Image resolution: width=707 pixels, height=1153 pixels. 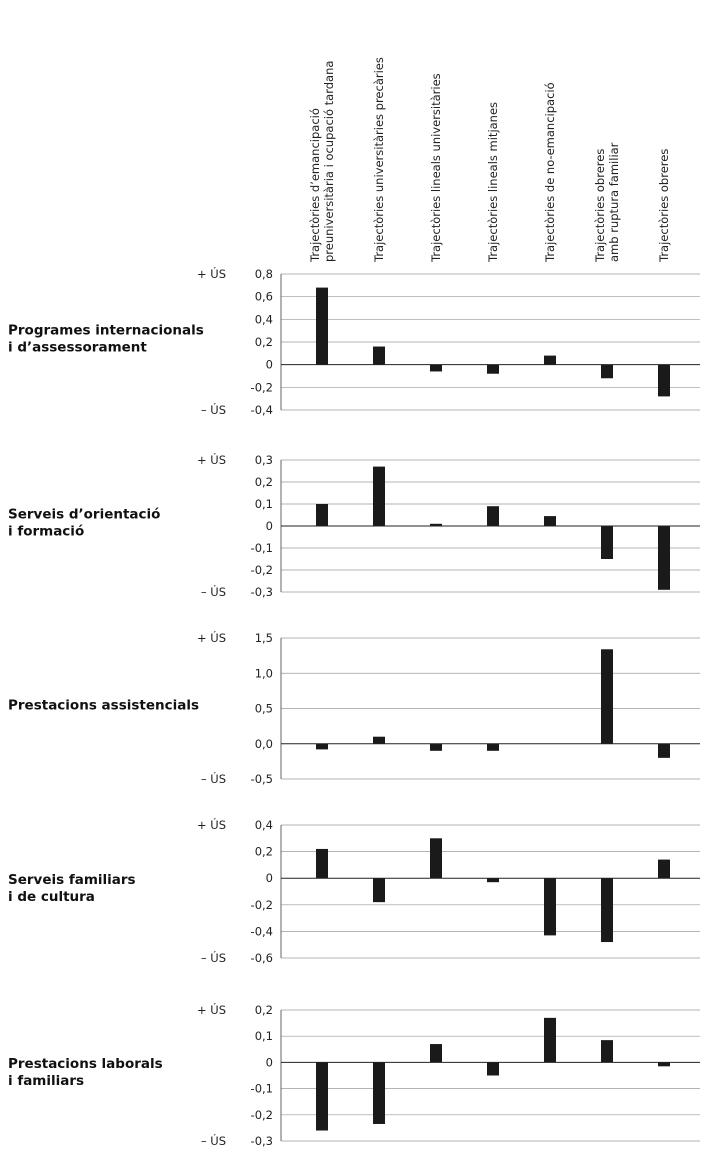 I want to click on tick-label: 1,0, so click(x=264, y=673).